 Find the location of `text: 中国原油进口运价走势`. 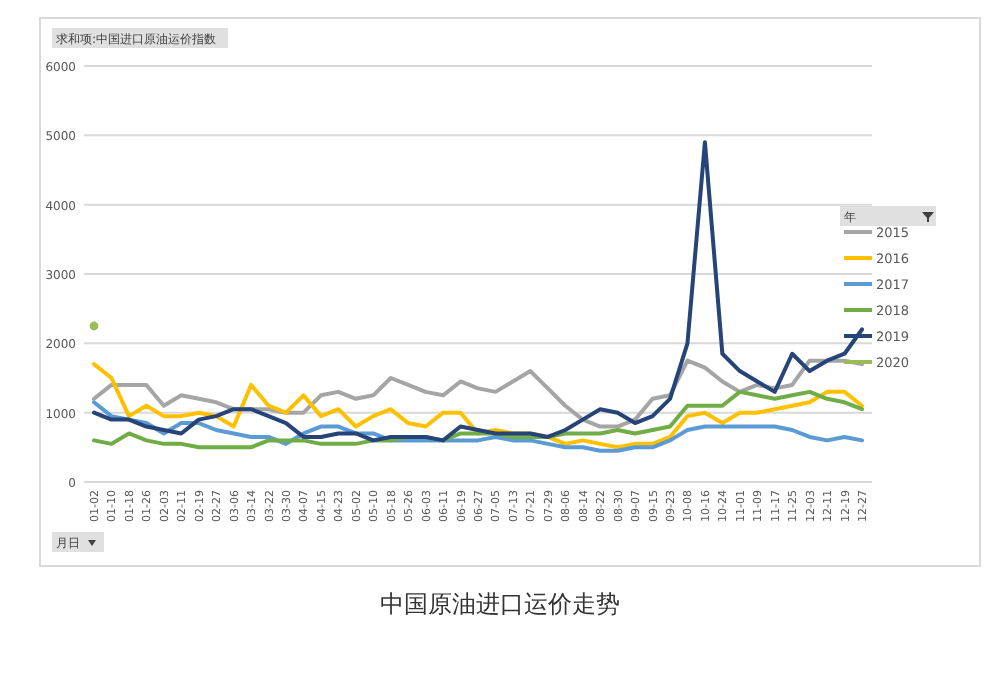

text: 中国原油进口运价走势 is located at coordinates (500, 604).